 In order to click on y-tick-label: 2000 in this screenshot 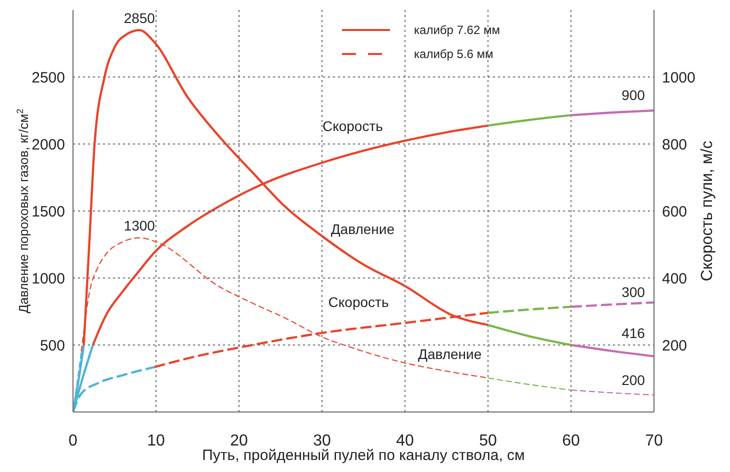, I will do `click(48, 145)`.